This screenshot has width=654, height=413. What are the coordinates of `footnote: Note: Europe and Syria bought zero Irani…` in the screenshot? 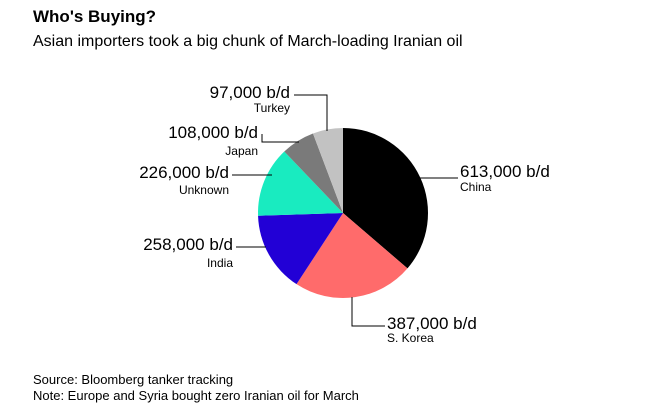 It's located at (196, 395).